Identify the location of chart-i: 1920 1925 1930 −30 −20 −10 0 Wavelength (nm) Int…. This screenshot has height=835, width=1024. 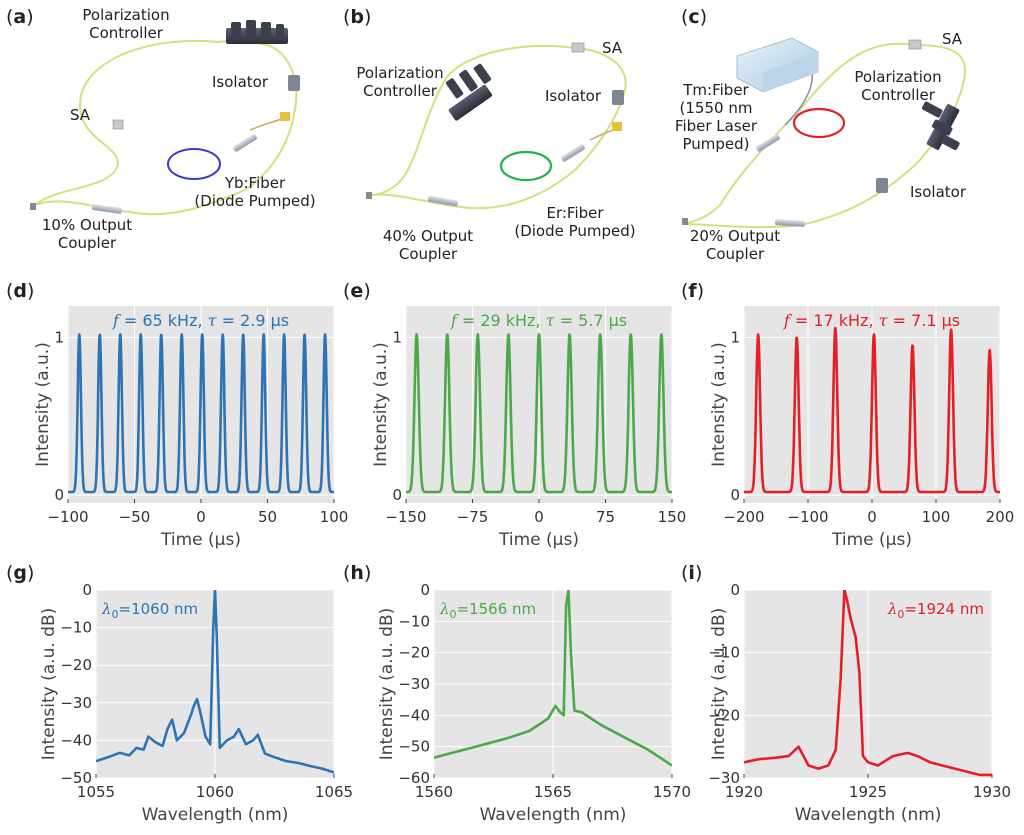
(859, 703).